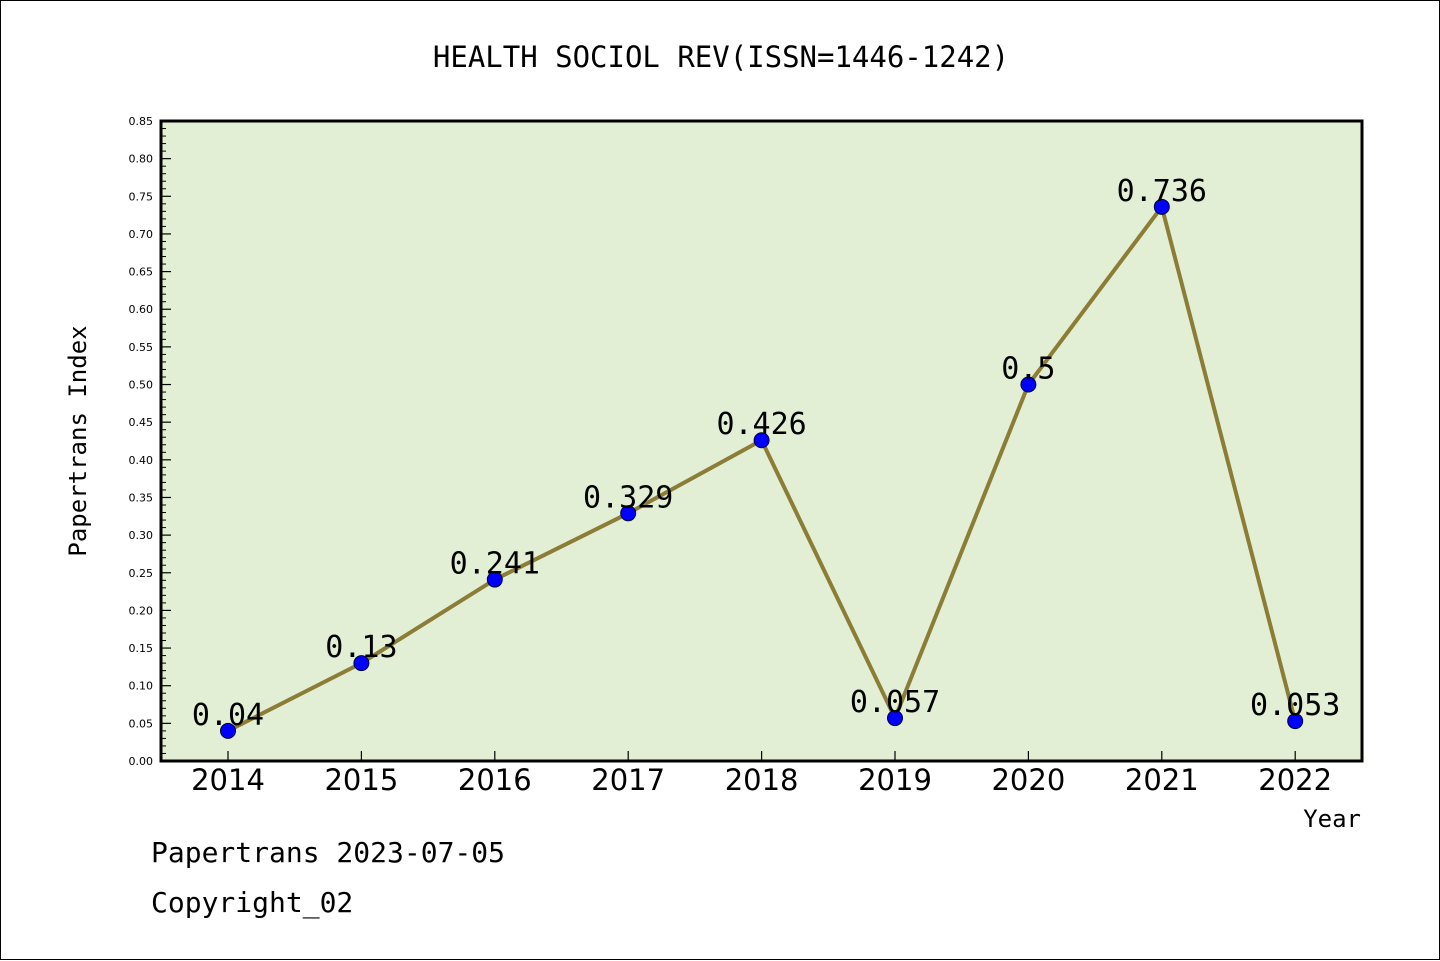 Image resolution: width=1440 pixels, height=961 pixels. Describe the element at coordinates (141, 610) in the screenshot. I see `y-tick-label: 0.20` at that location.